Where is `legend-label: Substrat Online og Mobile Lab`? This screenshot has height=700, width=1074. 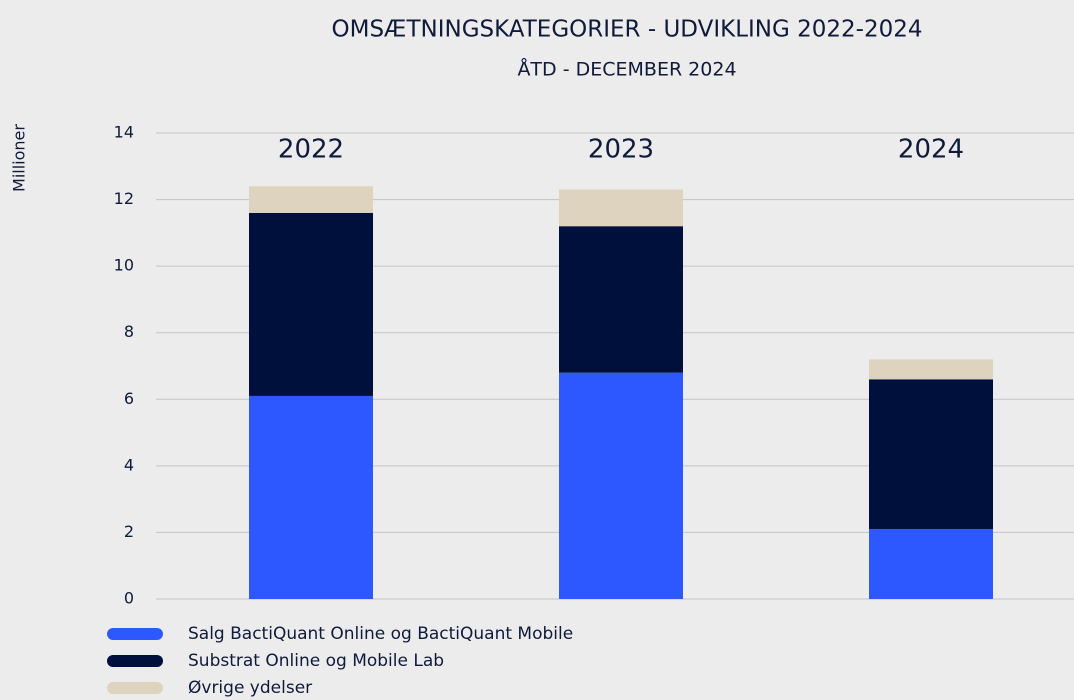
legend-label: Substrat Online og Mobile Lab is located at coordinates (316, 661).